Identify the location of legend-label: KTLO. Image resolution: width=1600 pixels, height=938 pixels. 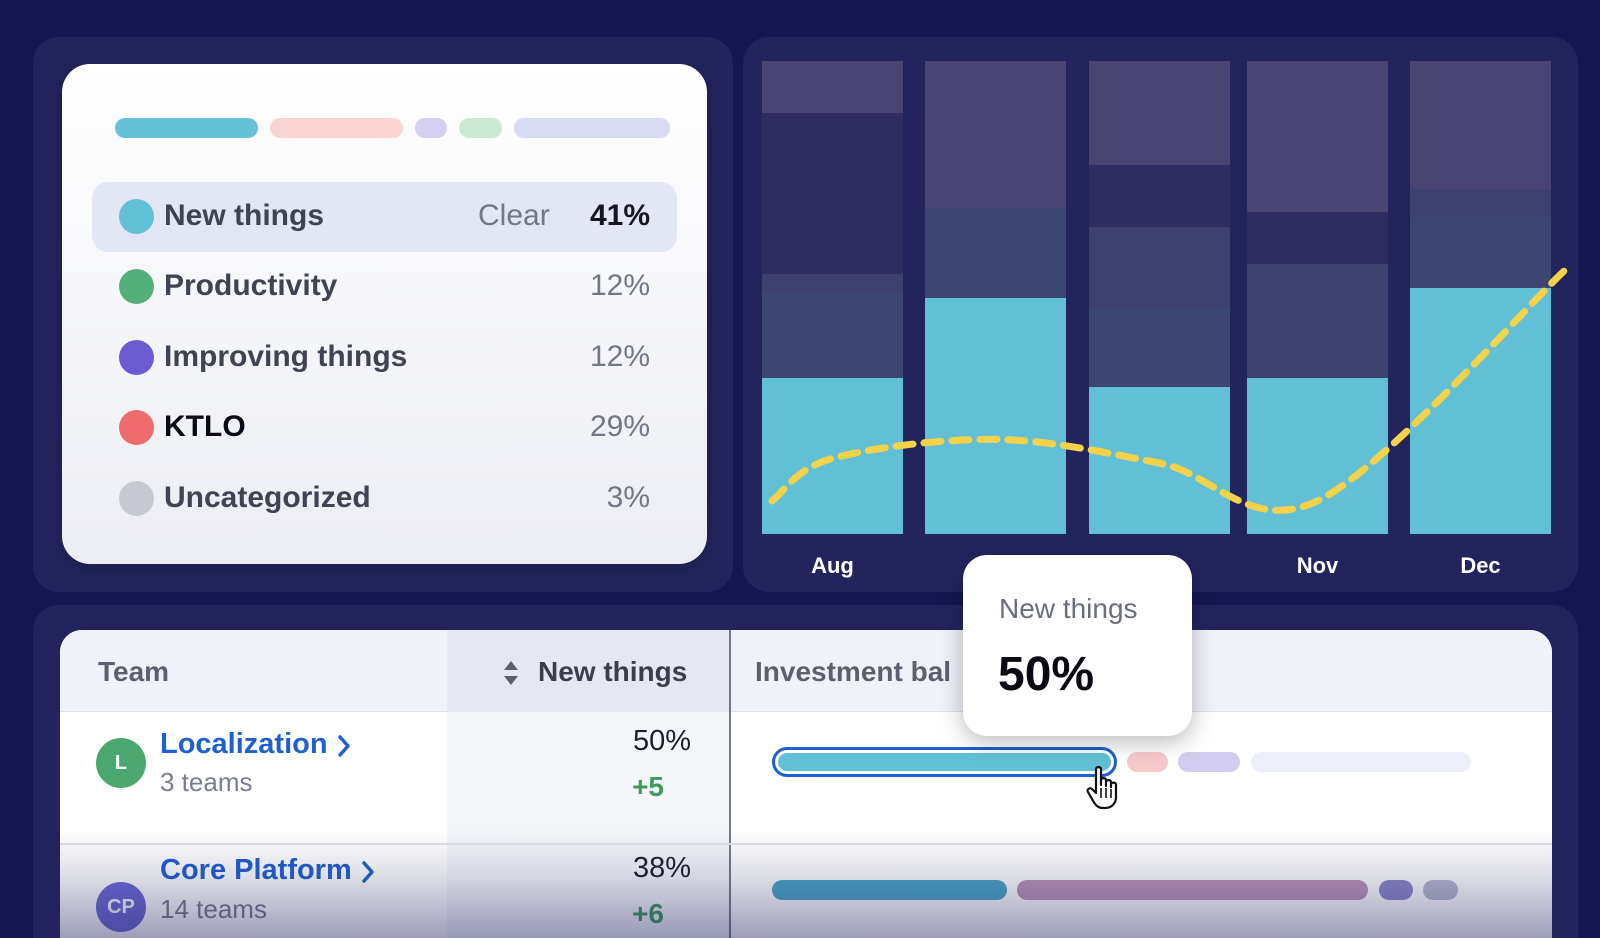
(205, 426).